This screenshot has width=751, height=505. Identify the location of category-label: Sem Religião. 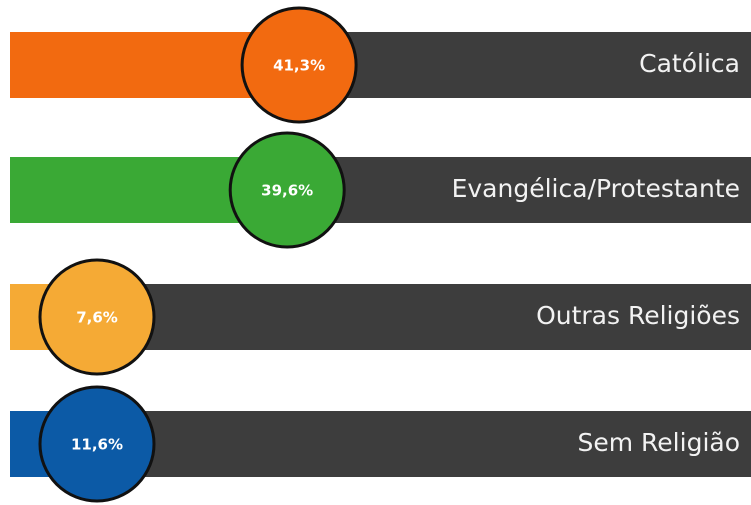
(659, 442).